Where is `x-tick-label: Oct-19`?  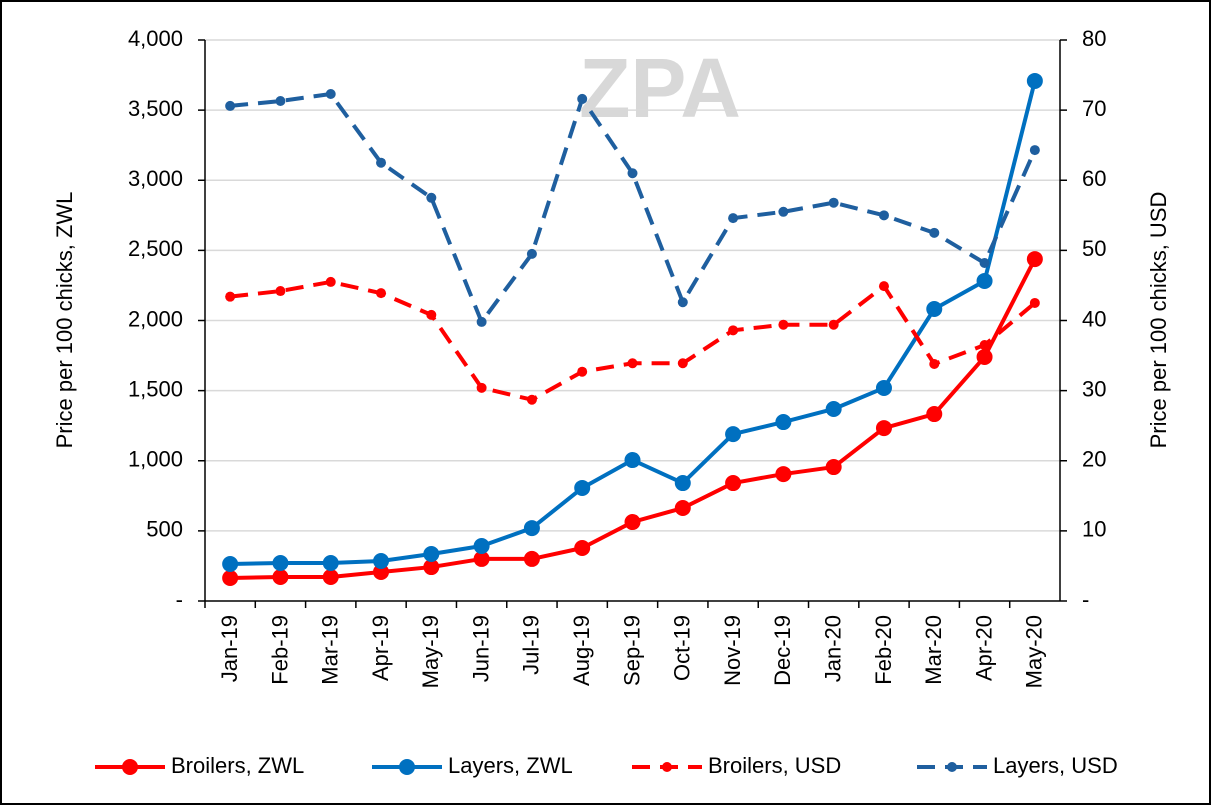 x-tick-label: Oct-19 is located at coordinates (682, 648).